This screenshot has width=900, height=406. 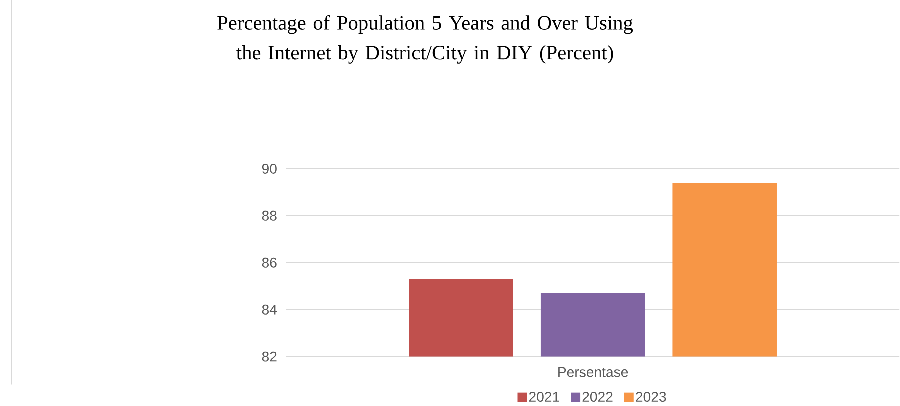 I want to click on y-tick-label: 82, so click(x=269, y=357).